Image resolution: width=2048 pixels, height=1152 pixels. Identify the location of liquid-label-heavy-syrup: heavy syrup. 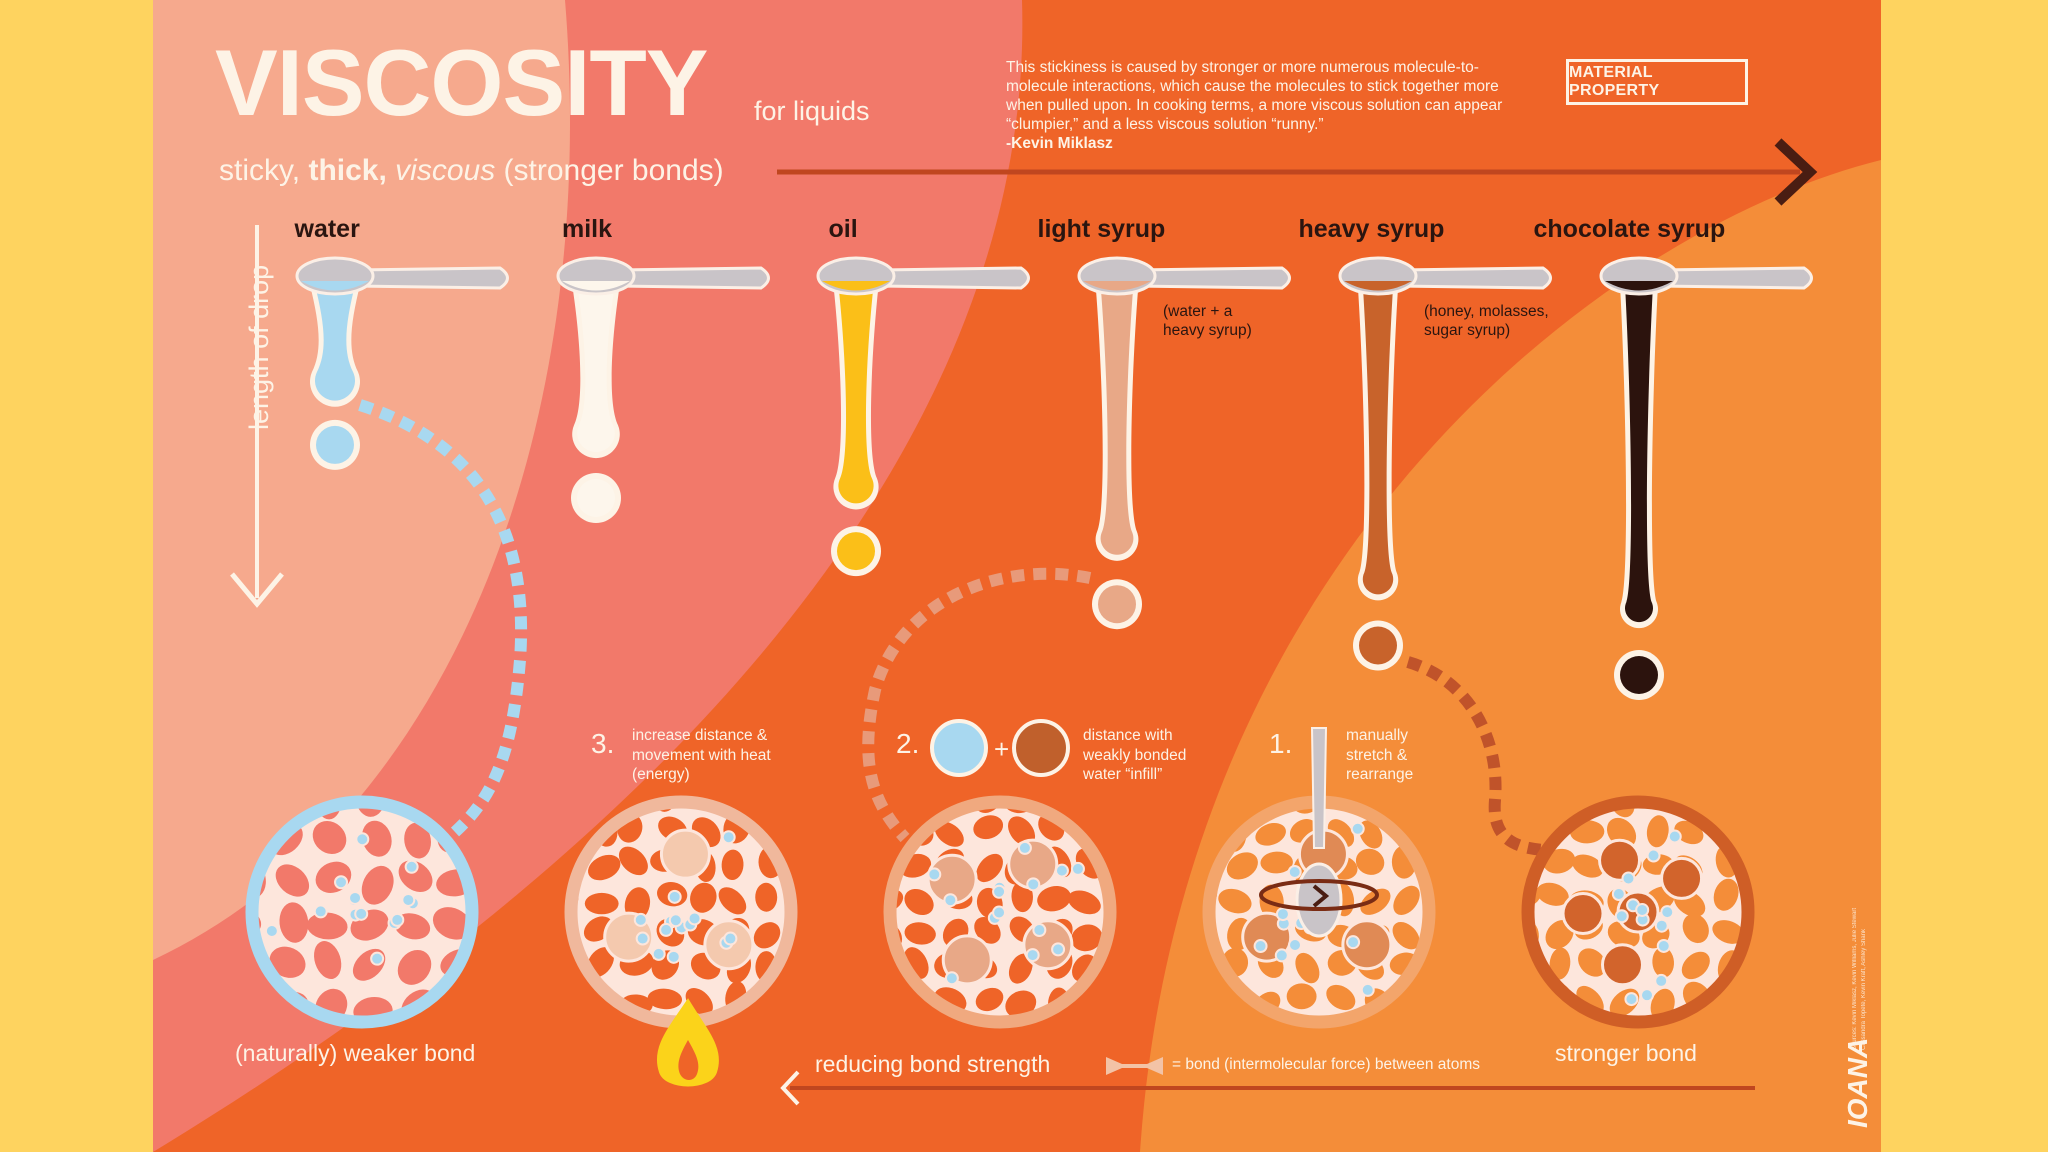
(1371, 229).